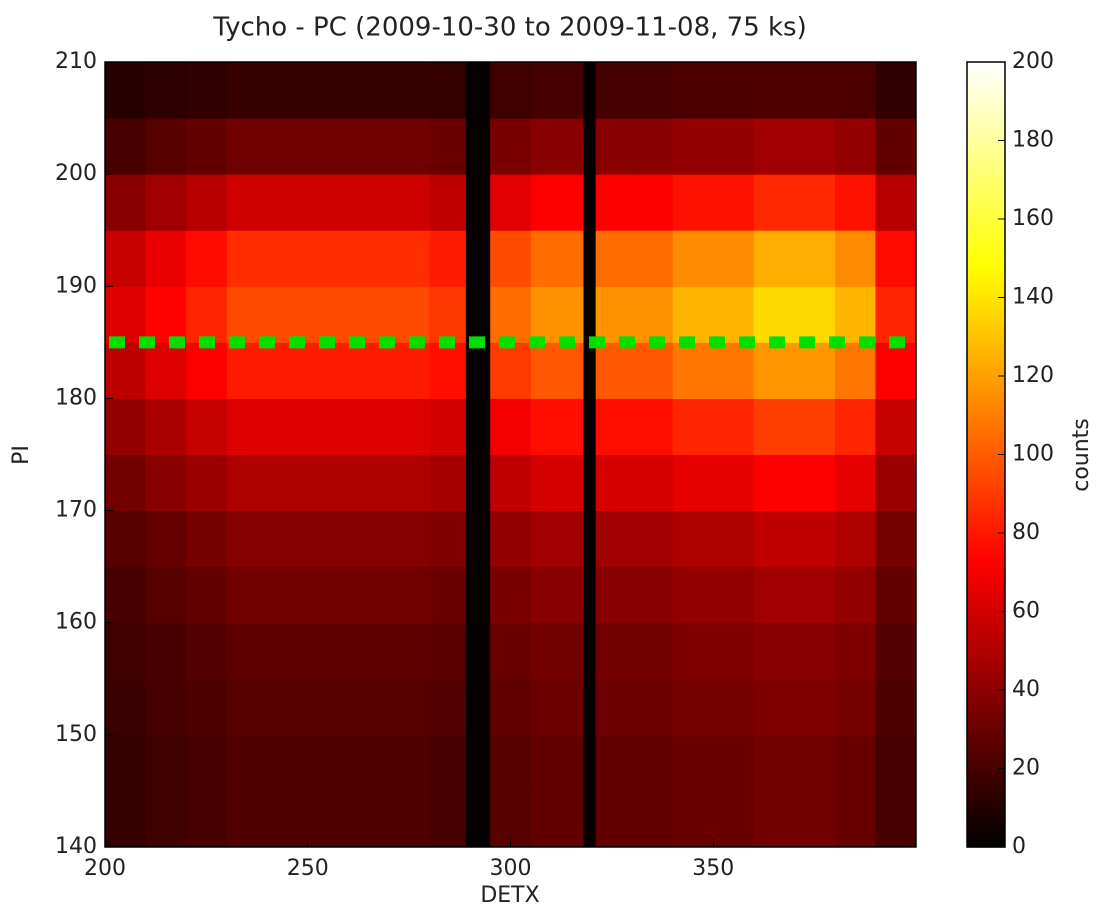  What do you see at coordinates (1026, 768) in the screenshot?
I see `colorbar-tick-label: 20` at bounding box center [1026, 768].